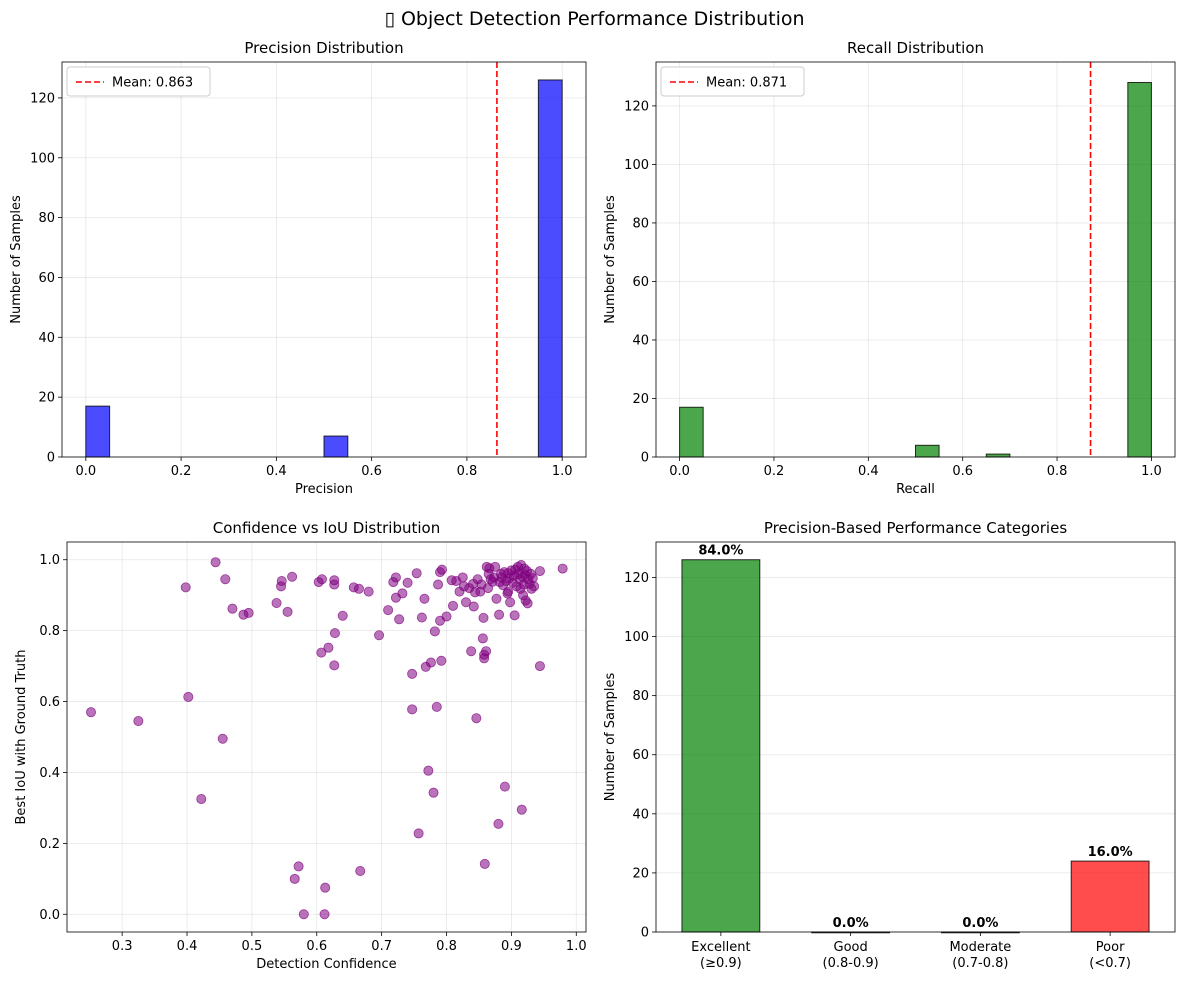  Describe the element at coordinates (327, 738) in the screenshot. I see `data-marks` at that location.